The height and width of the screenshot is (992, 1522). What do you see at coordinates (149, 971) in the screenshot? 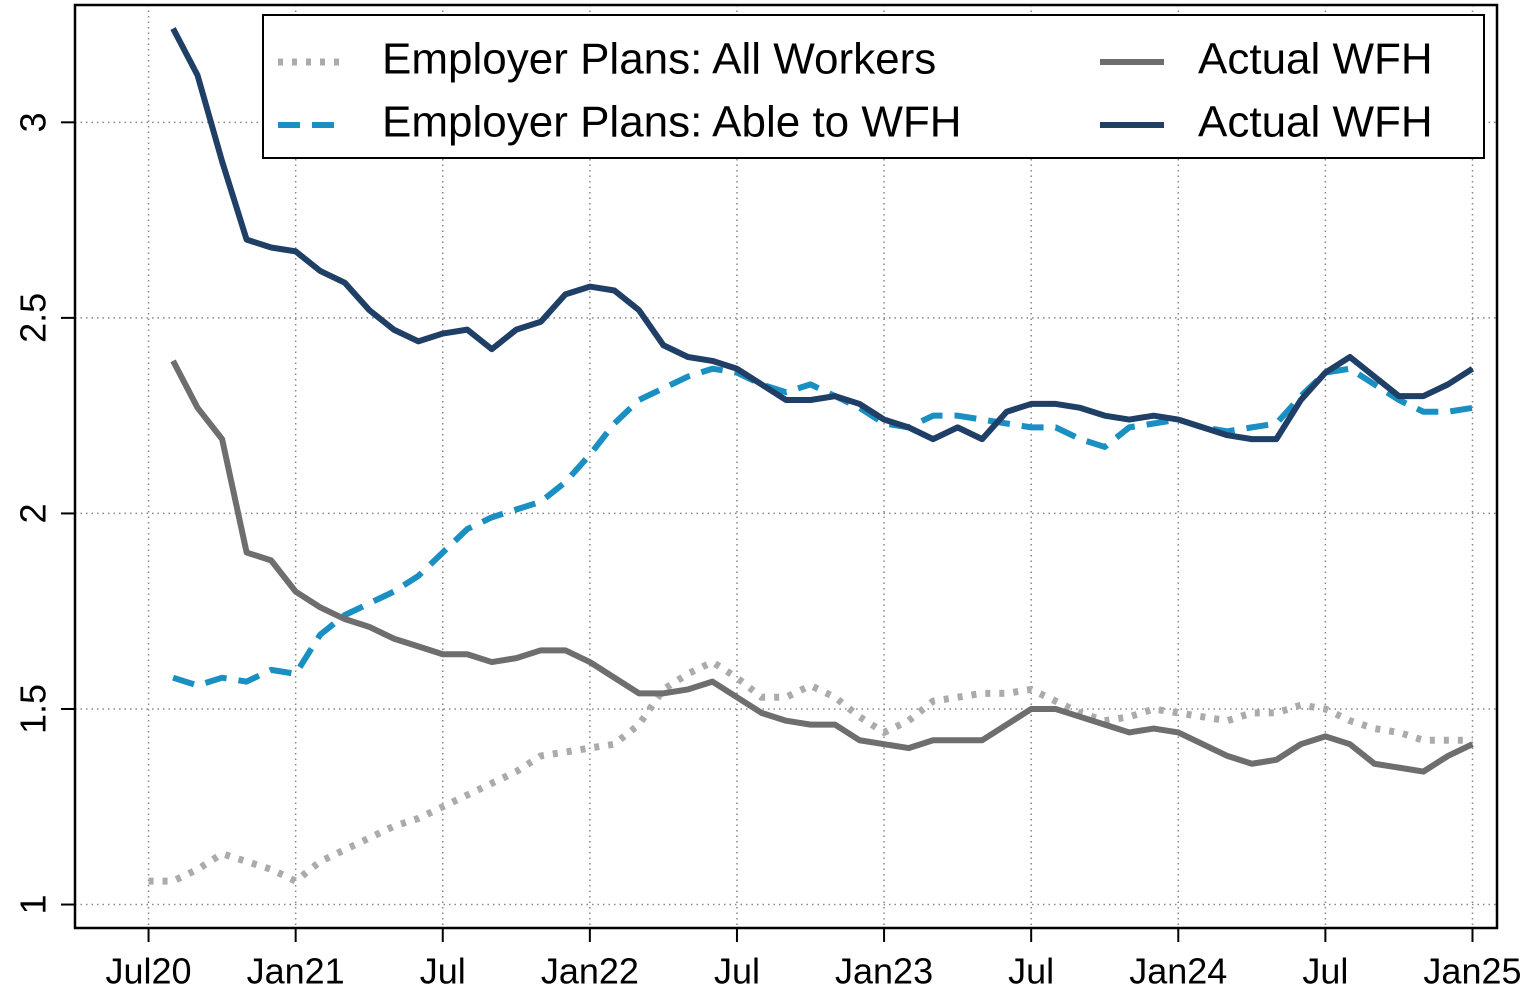
I see `x-tick-label: Jul20` at bounding box center [149, 971].